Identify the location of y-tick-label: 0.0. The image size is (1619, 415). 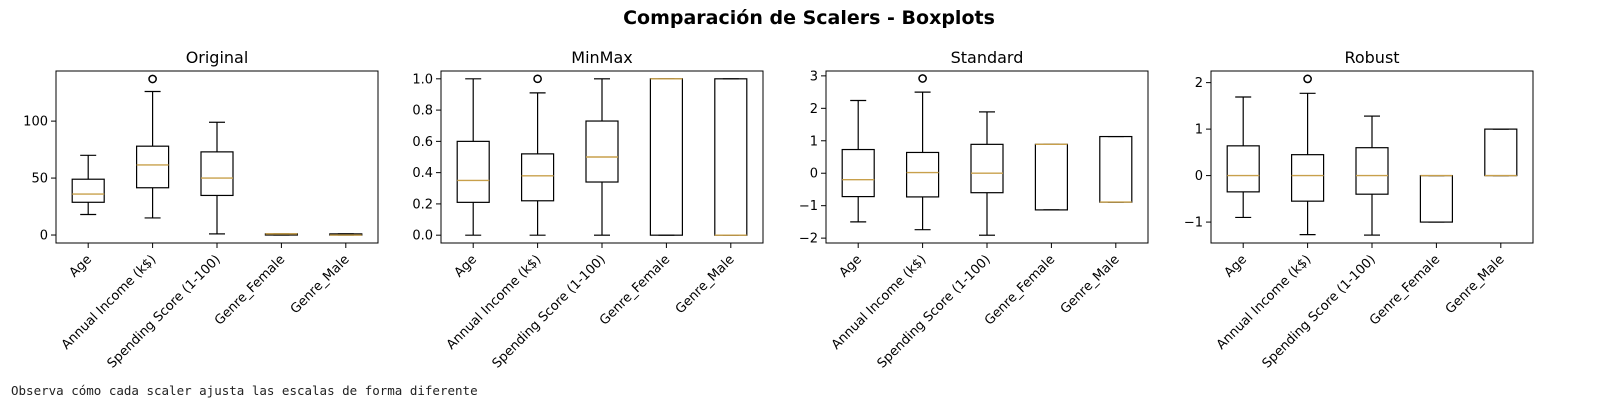
(422, 236).